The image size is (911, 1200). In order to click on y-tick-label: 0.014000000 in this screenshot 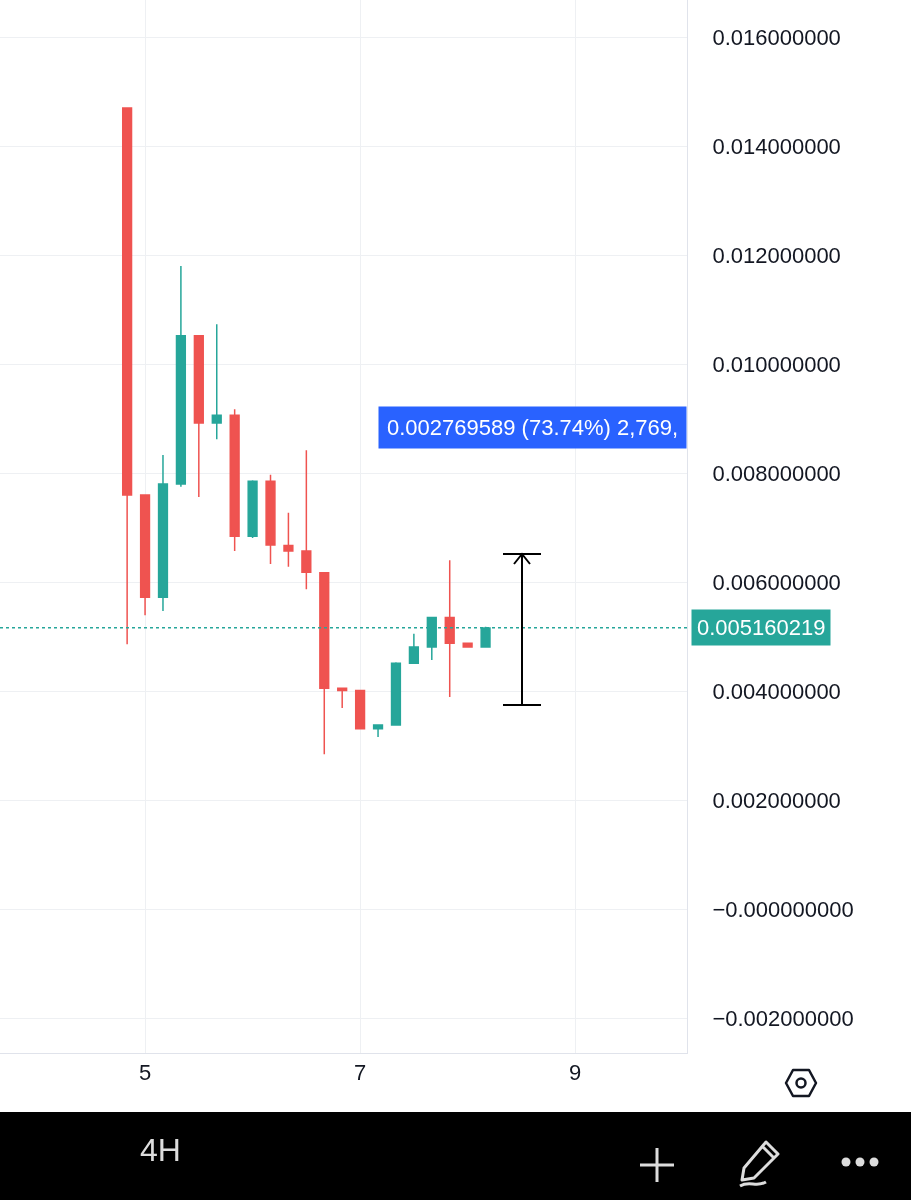, I will do `click(776, 146)`.